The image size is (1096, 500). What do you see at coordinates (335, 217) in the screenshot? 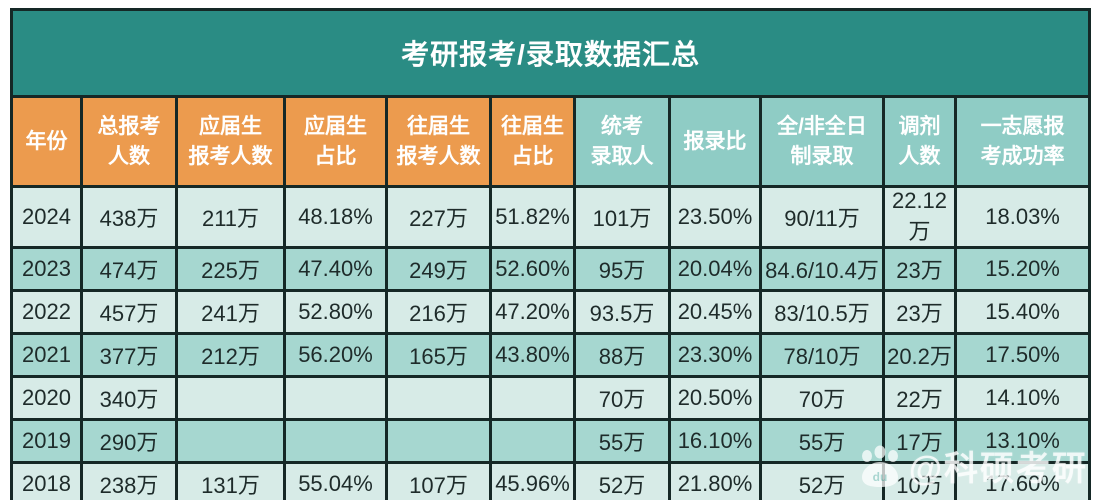
I see `table-cell: 48.18%` at bounding box center [335, 217].